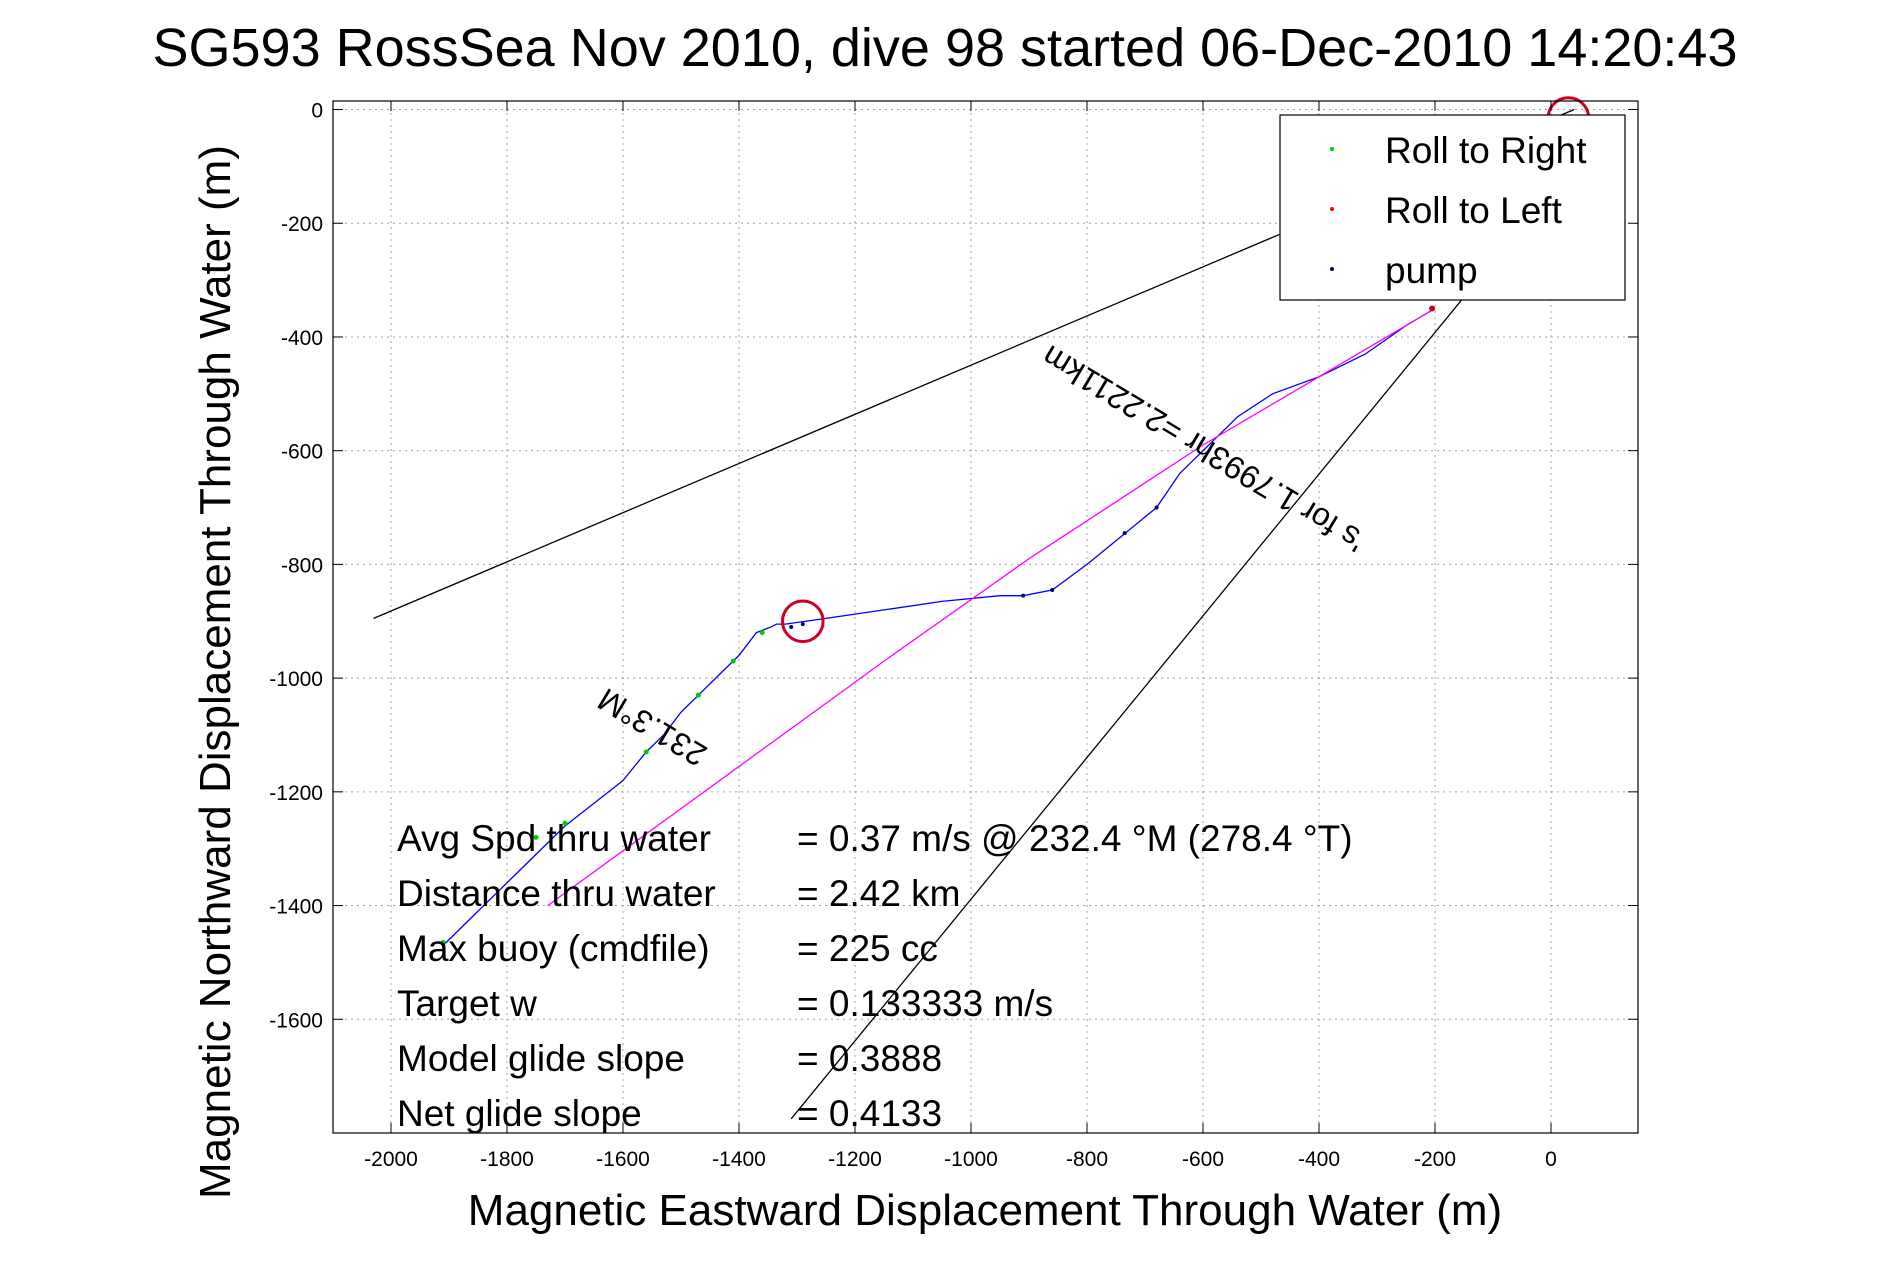  What do you see at coordinates (869, 1113) in the screenshot?
I see `stat-value: = 0.4133` at bounding box center [869, 1113].